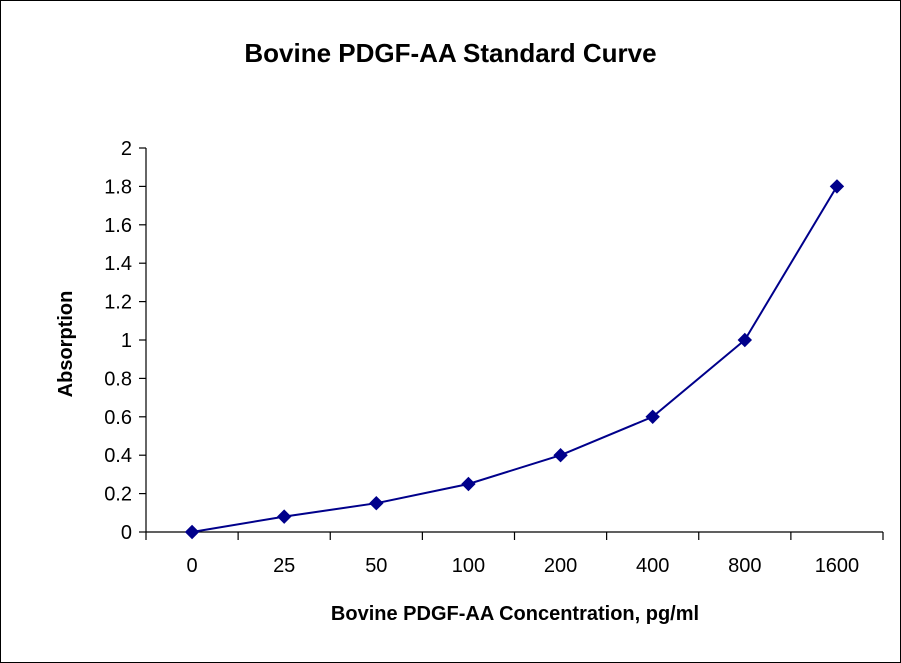  What do you see at coordinates (450, 53) in the screenshot?
I see `chart-title: Bovine PDGF-AA Standard Curve` at bounding box center [450, 53].